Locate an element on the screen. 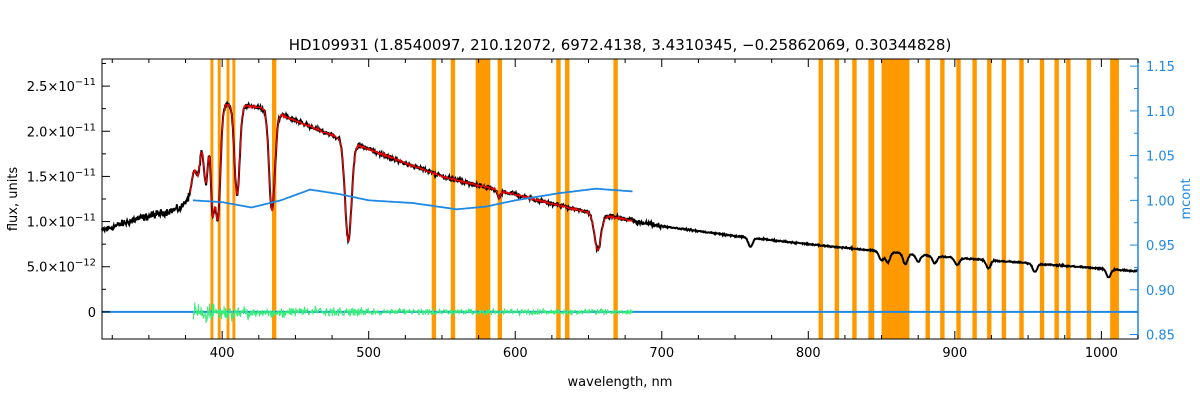  x-axis-title: wavelength, nm is located at coordinates (620, 382).